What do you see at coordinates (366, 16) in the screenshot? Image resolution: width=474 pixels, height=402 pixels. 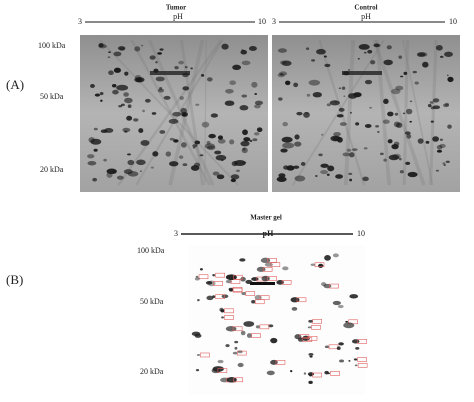 I see `ph-label: pH` at bounding box center [366, 16].